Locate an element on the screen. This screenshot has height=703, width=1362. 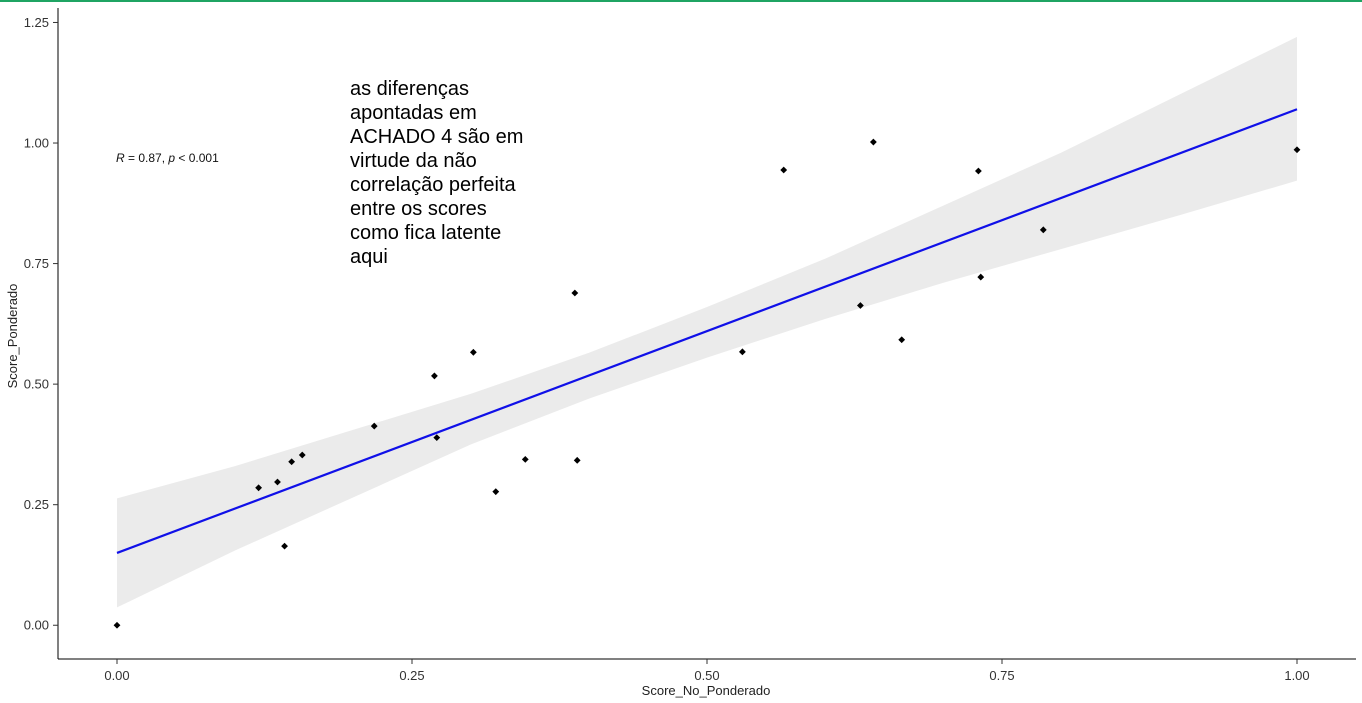
annotation-line: aqui is located at coordinates (369, 257).